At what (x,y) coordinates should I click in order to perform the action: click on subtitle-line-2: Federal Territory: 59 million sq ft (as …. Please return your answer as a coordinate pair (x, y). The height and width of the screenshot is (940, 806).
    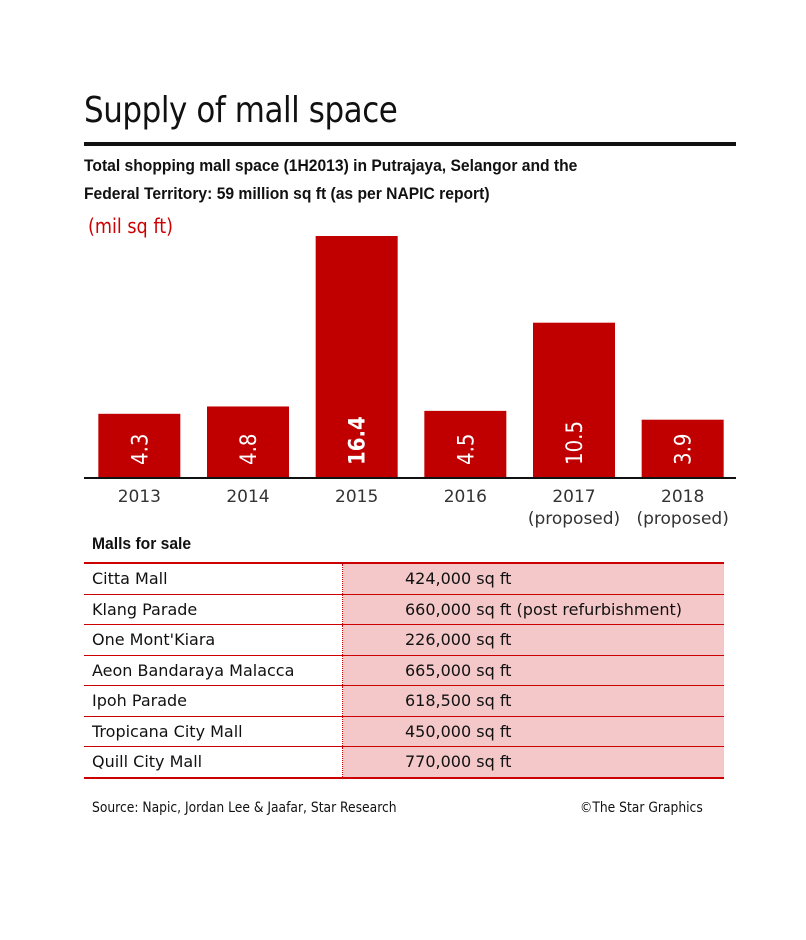
    Looking at the image, I should click on (287, 193).